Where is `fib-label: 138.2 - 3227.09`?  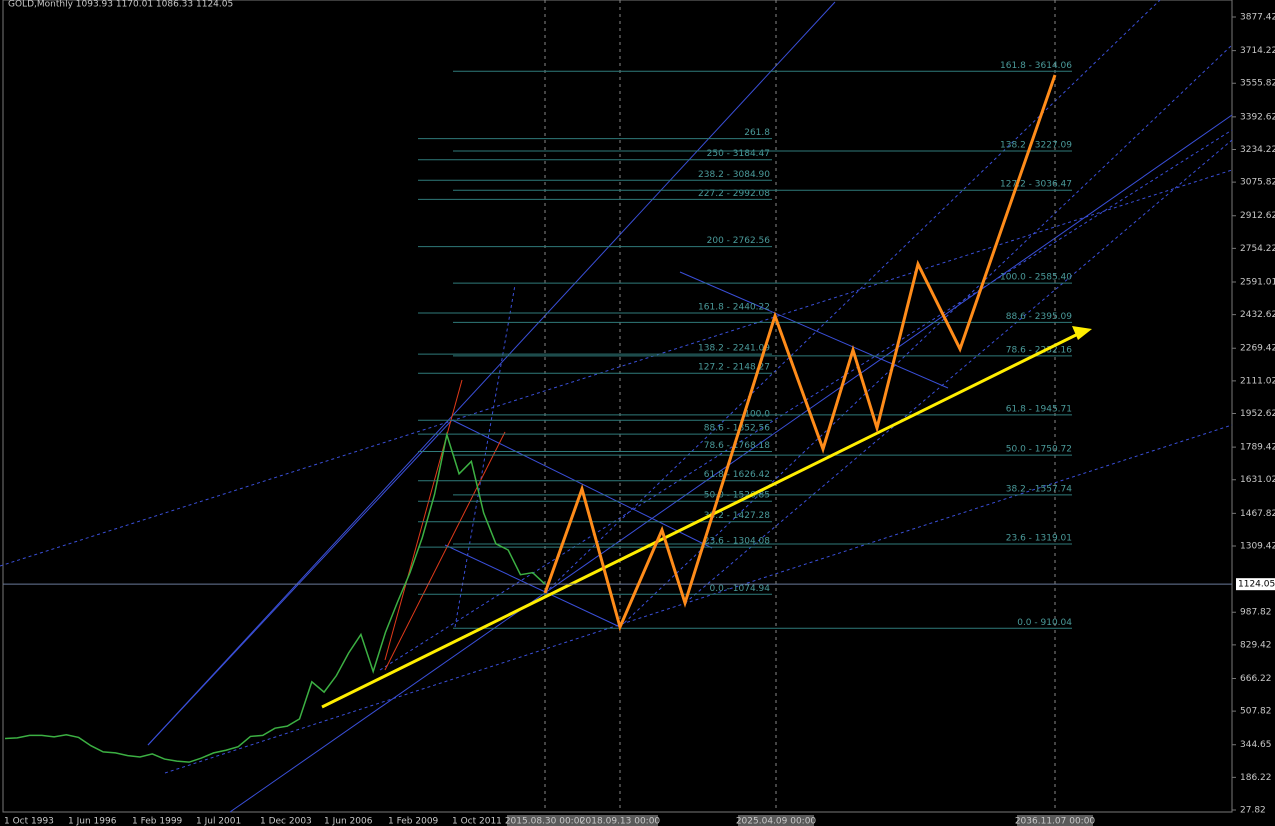 fib-label: 138.2 - 3227.09 is located at coordinates (1036, 145).